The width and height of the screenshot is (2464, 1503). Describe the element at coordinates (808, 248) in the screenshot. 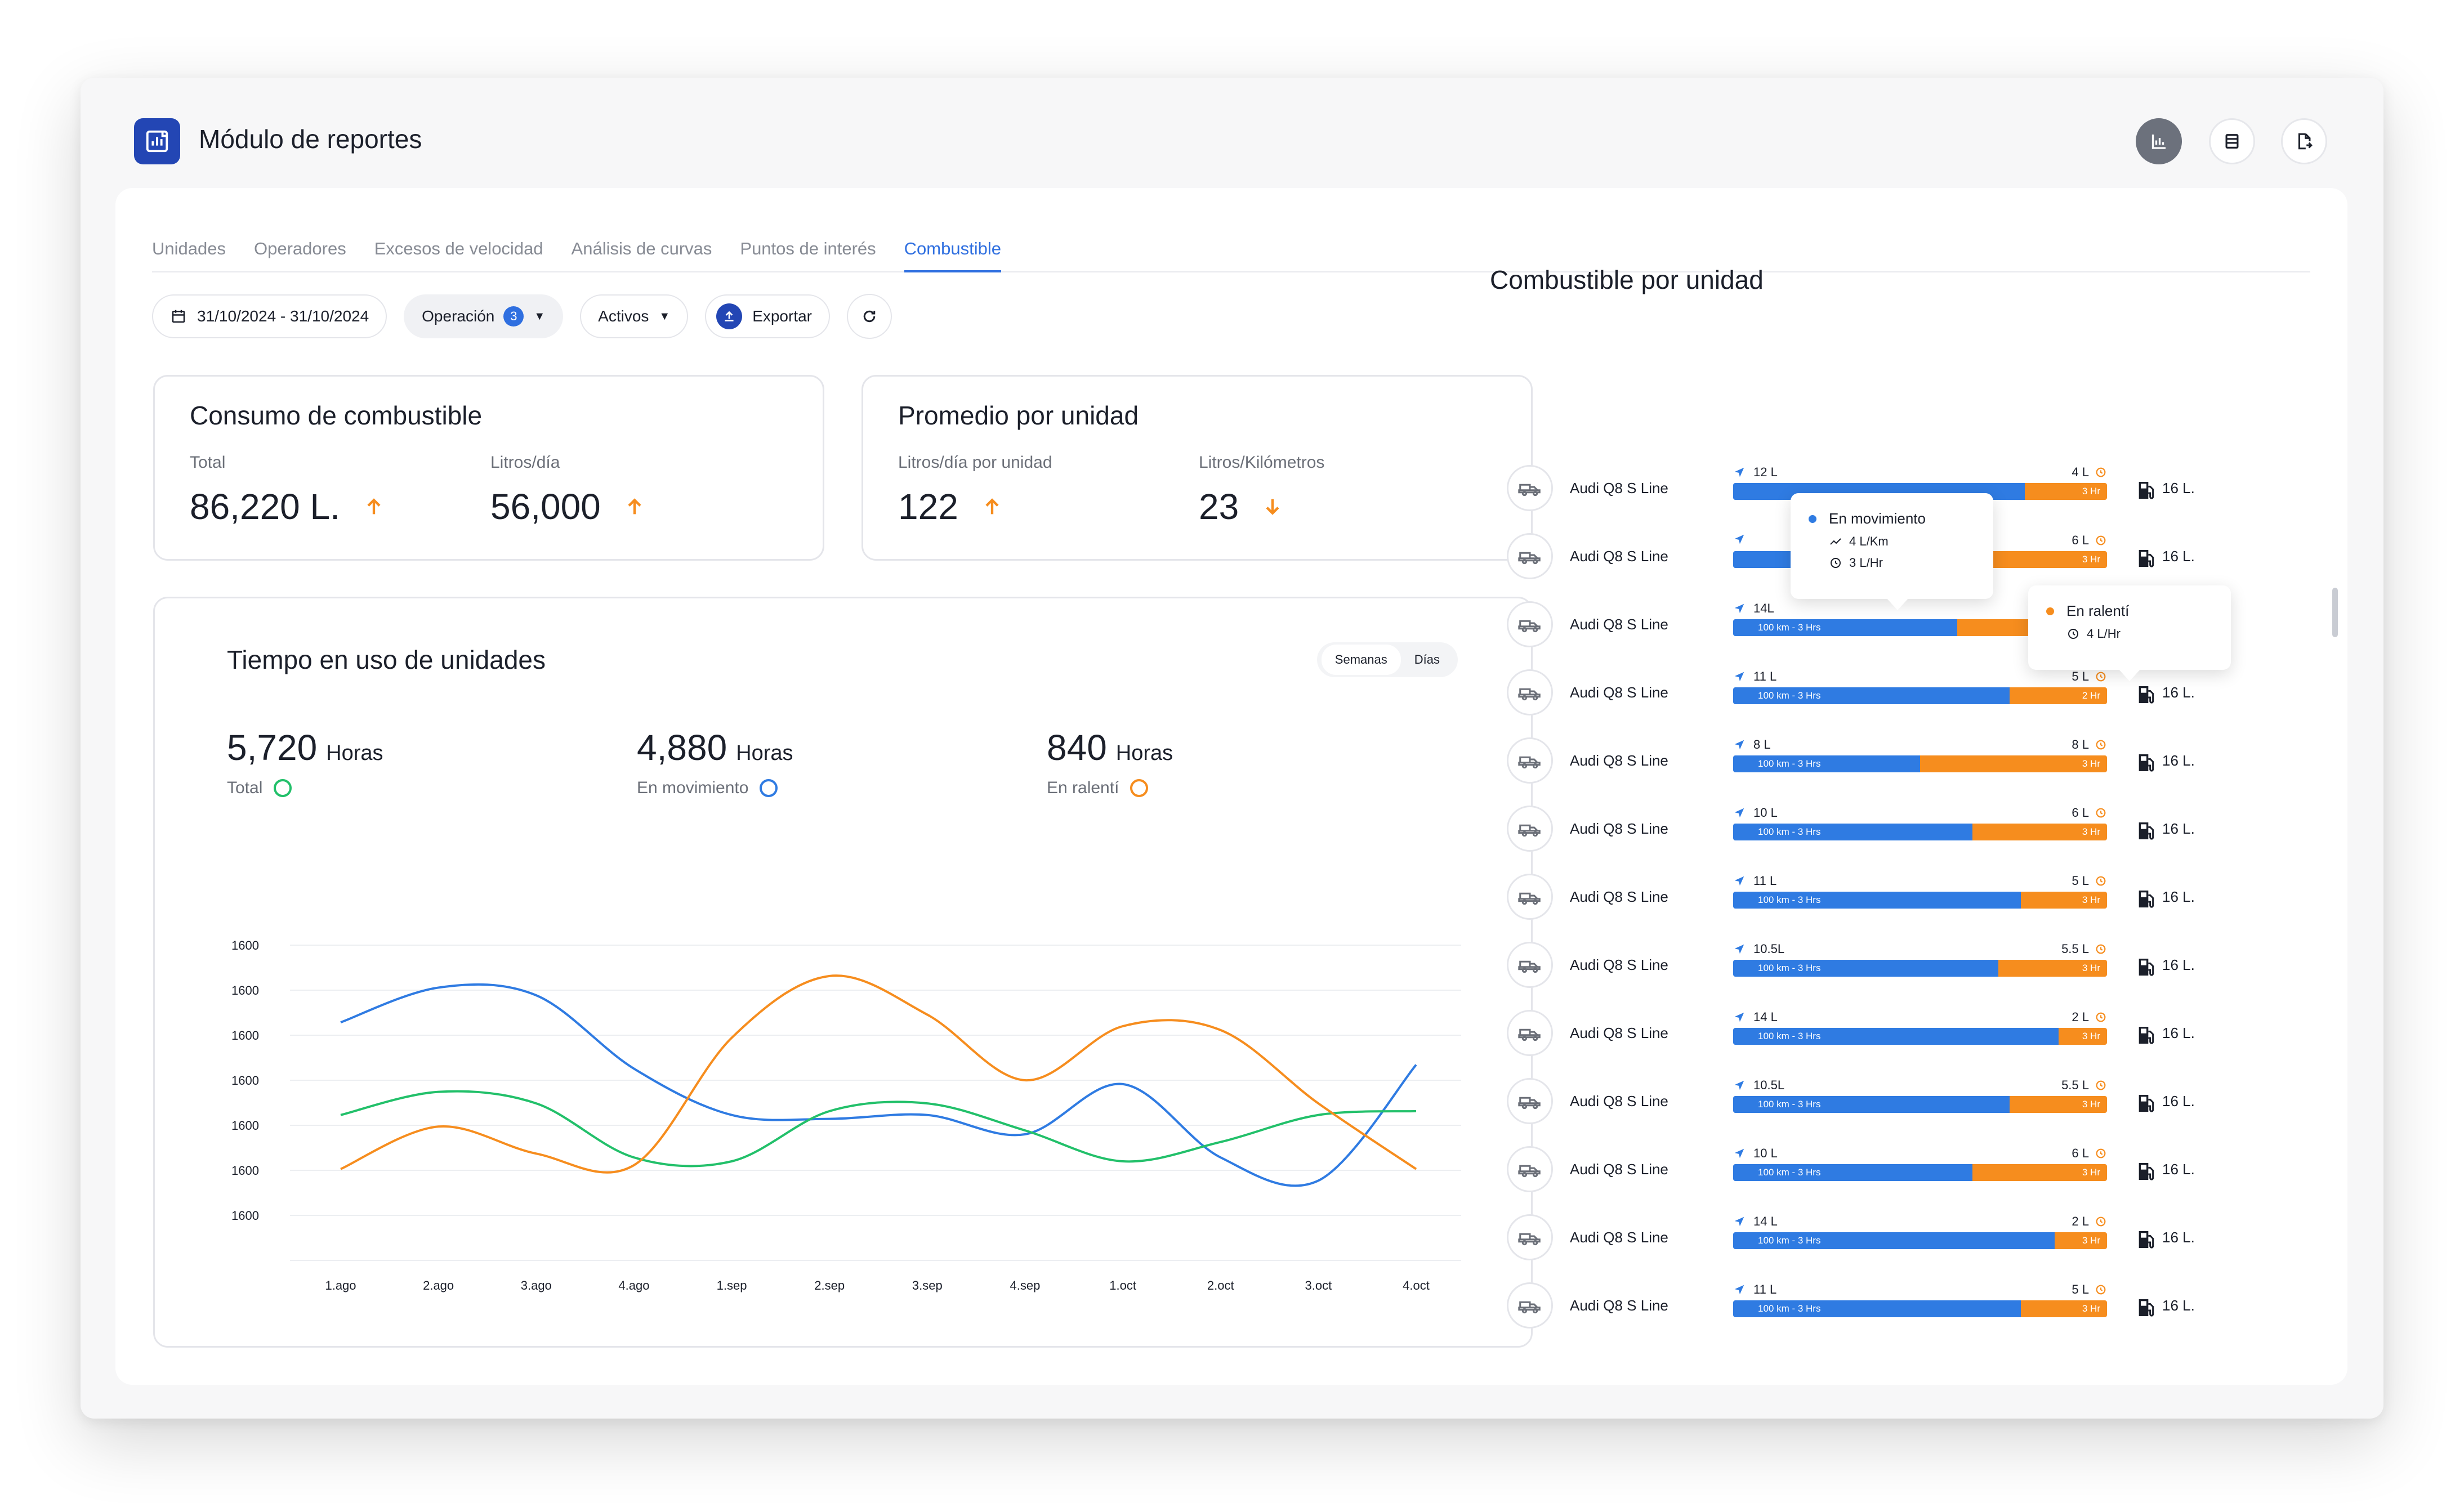

I see `tab-puntos-interes: Puntos de interés` at that location.